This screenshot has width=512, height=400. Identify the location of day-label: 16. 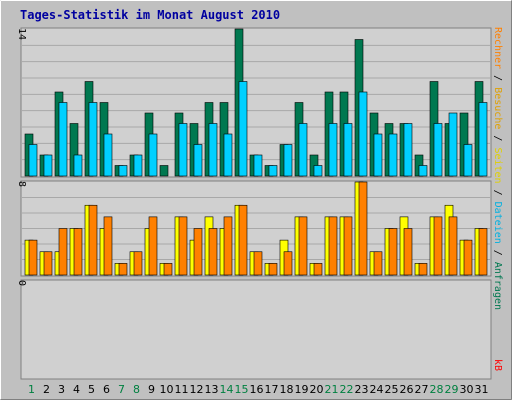
(257, 389).